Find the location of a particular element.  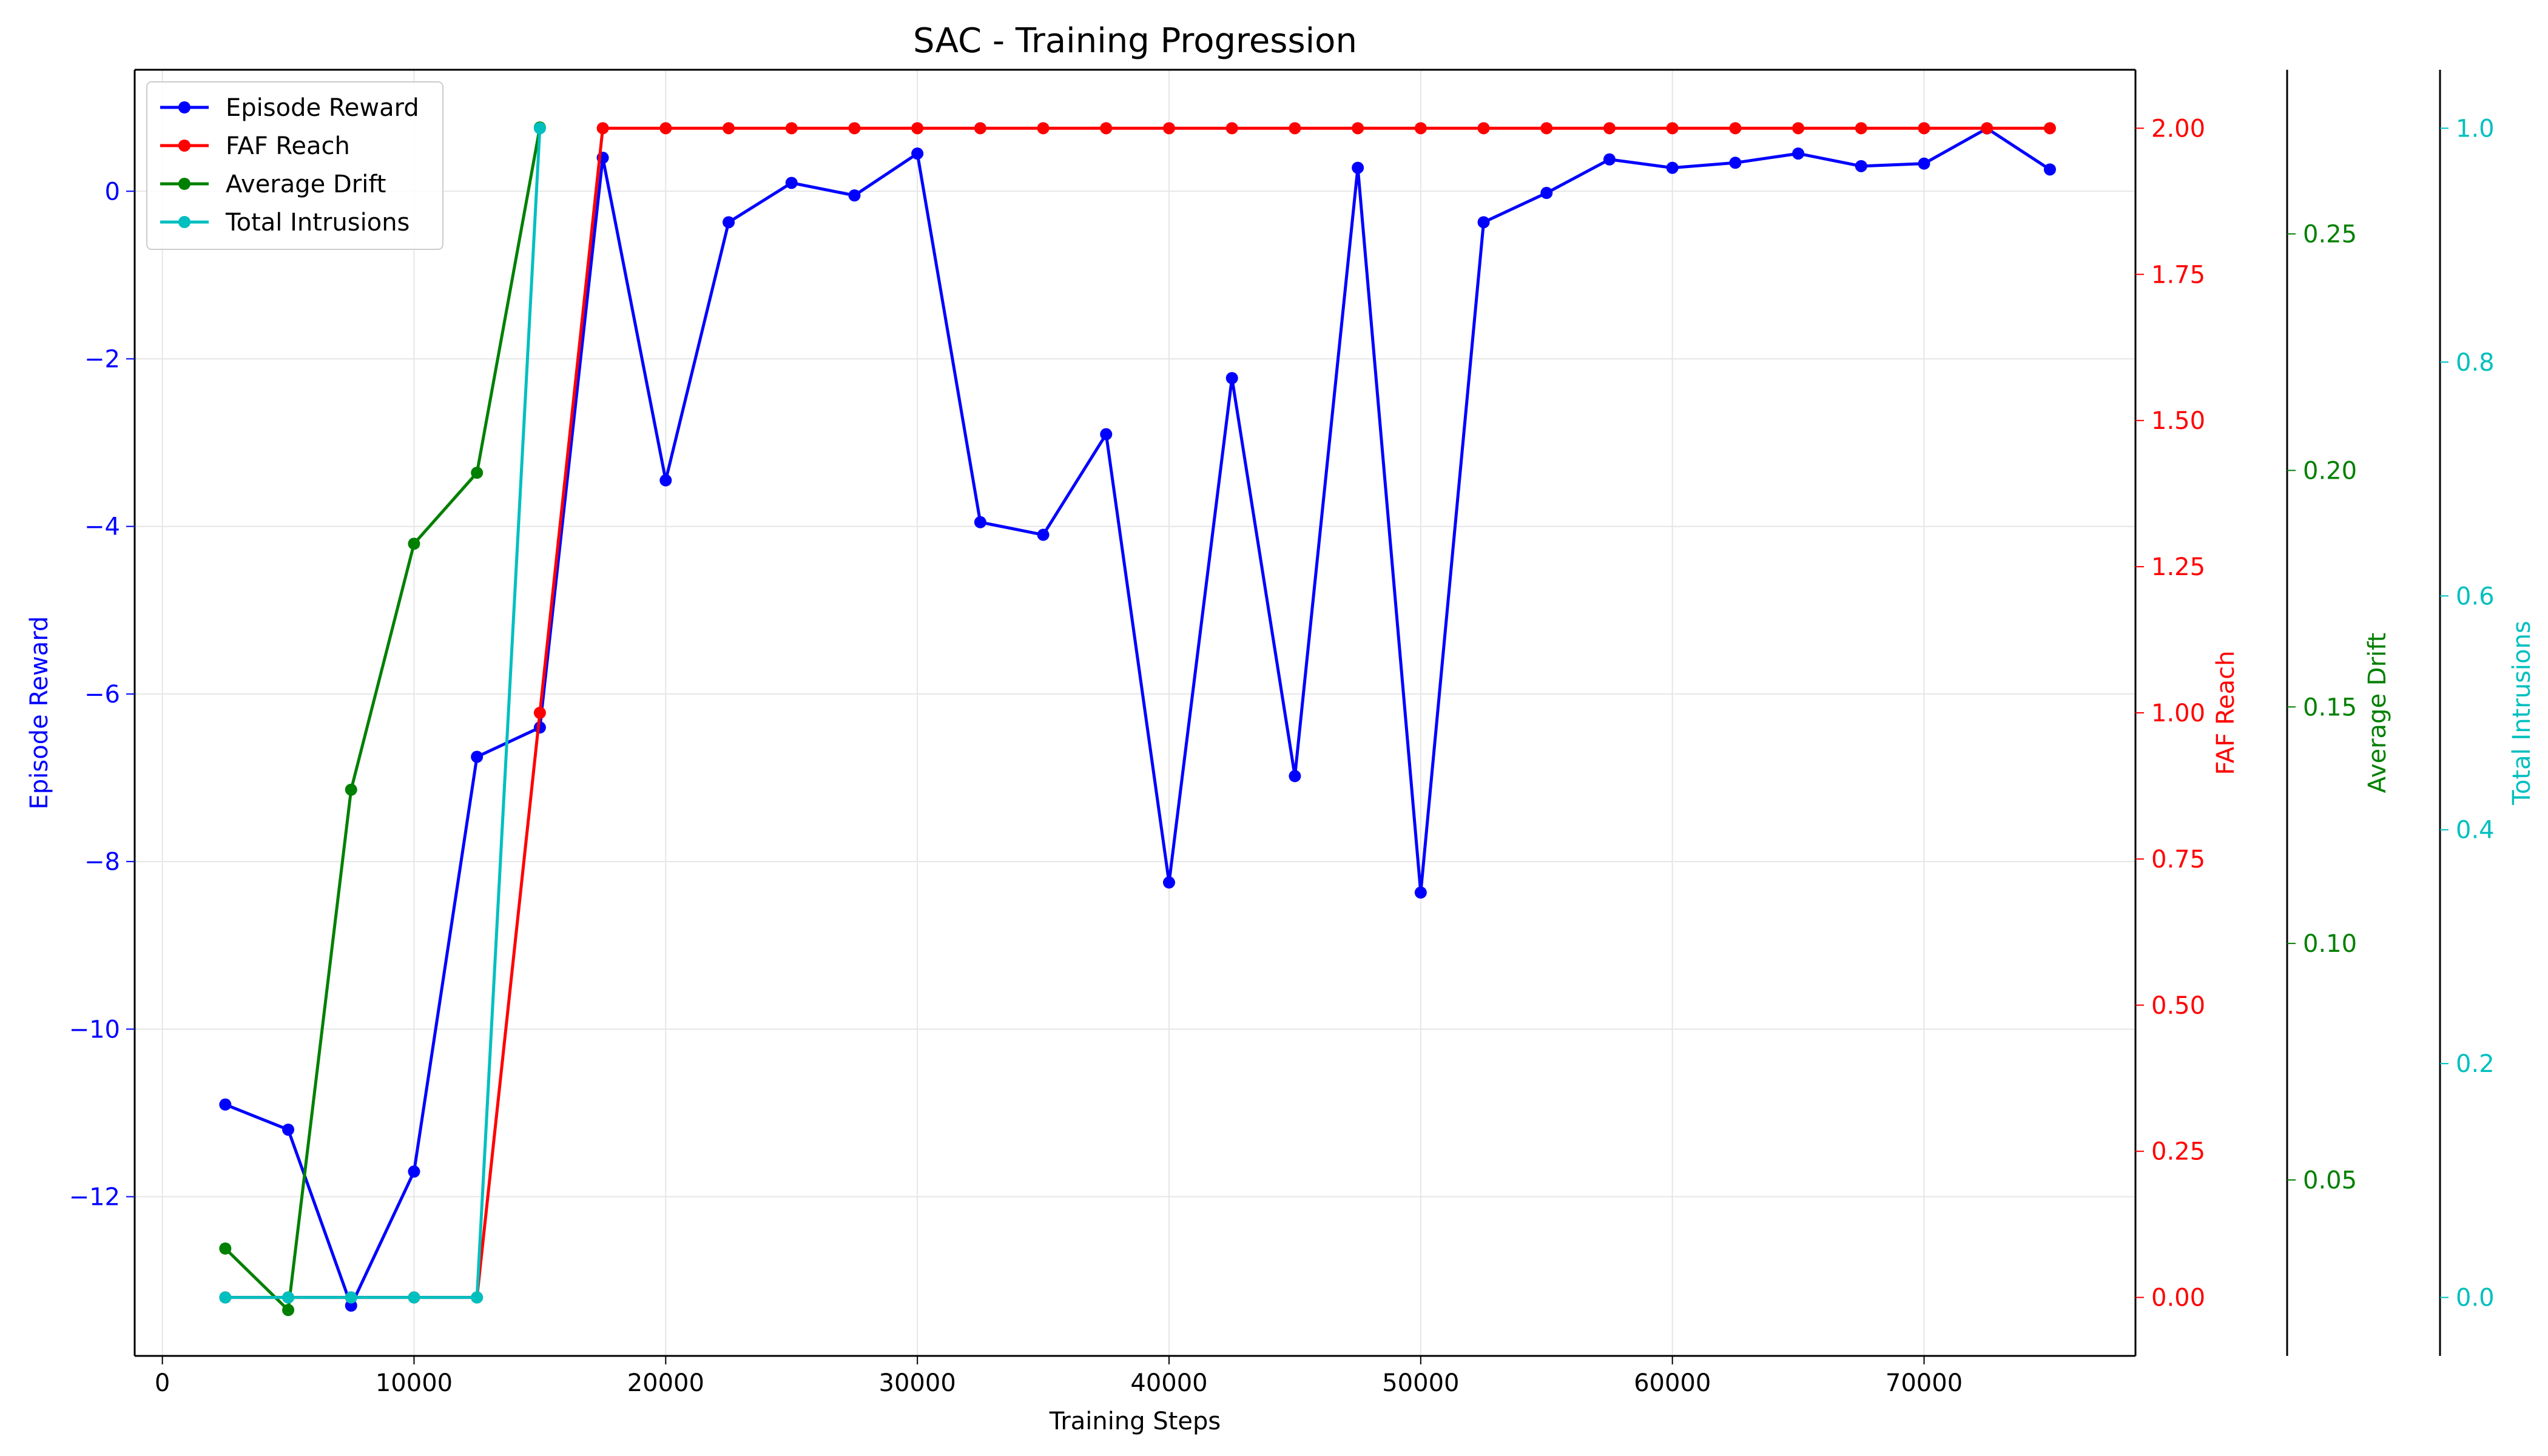

y-tick-label: 0.15 is located at coordinates (2330, 707).